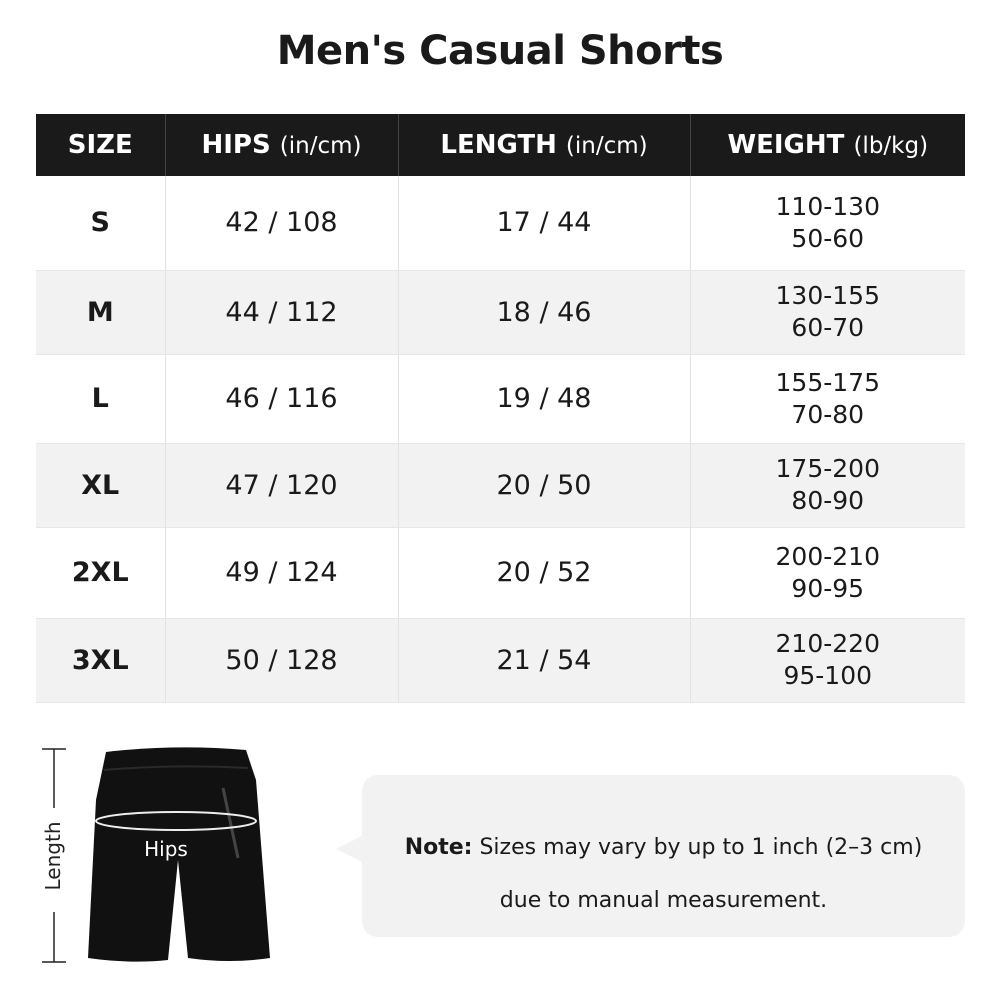 Image resolution: width=1000 pixels, height=1000 pixels. Describe the element at coordinates (544, 485) in the screenshot. I see `length-cell: 20 / 50` at that location.